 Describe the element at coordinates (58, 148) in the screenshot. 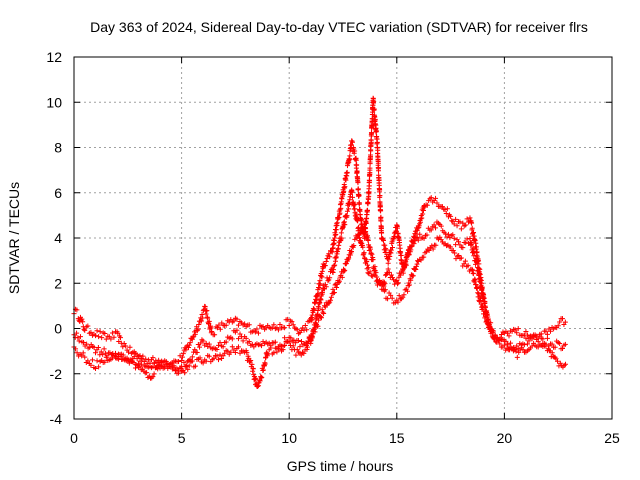

I see `y-tick-label: 8` at that location.